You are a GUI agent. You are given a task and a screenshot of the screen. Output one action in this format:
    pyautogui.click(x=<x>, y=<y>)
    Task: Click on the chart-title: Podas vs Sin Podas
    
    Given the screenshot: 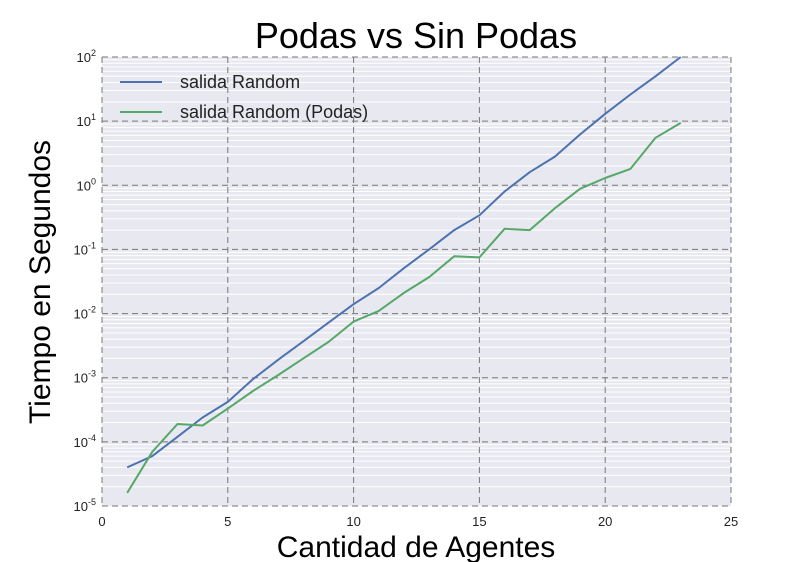 What is the action you would take?
    pyautogui.click(x=416, y=35)
    